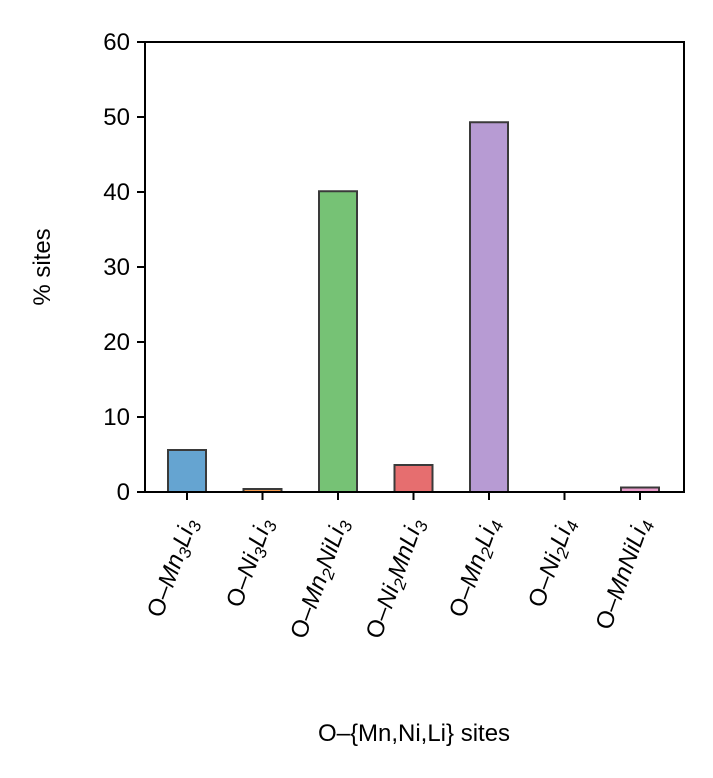 The image size is (713, 778). What do you see at coordinates (116, 192) in the screenshot?
I see `y-tick-label: 40` at bounding box center [116, 192].